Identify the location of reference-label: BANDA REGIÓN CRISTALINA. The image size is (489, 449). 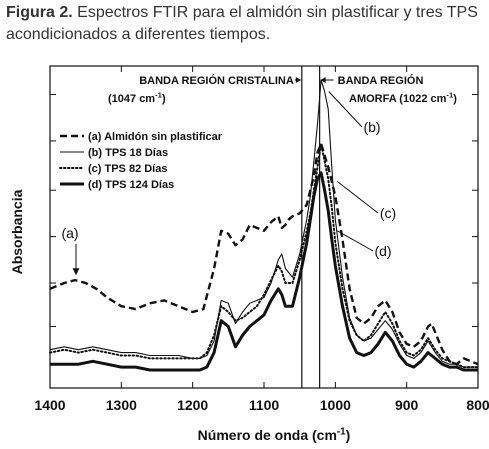
(216, 80).